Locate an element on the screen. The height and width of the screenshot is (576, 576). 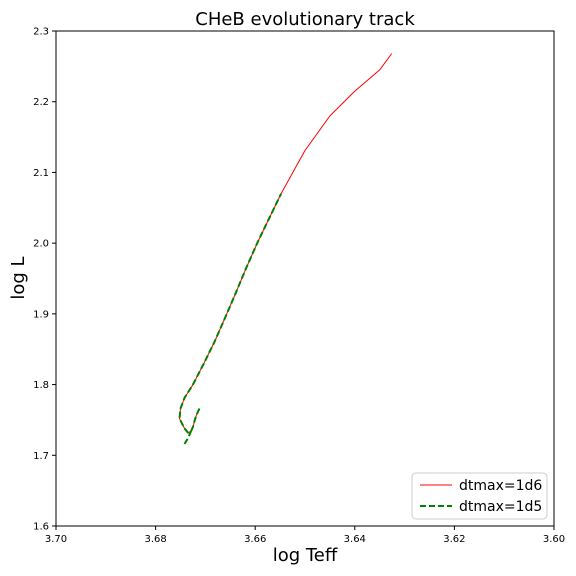
y-tick-label: 1.7 is located at coordinates (41, 456).